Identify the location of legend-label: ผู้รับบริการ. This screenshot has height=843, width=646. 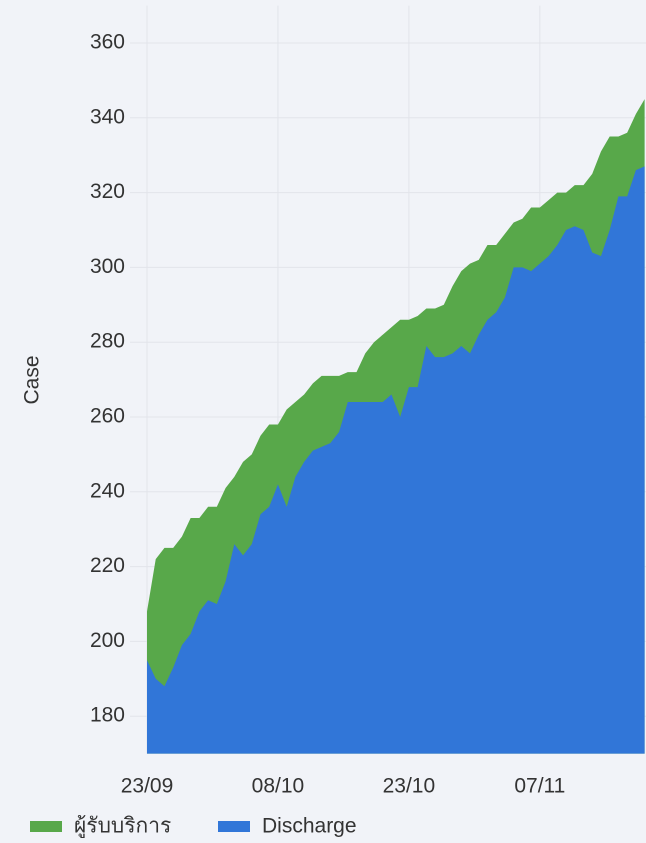
(122, 827).